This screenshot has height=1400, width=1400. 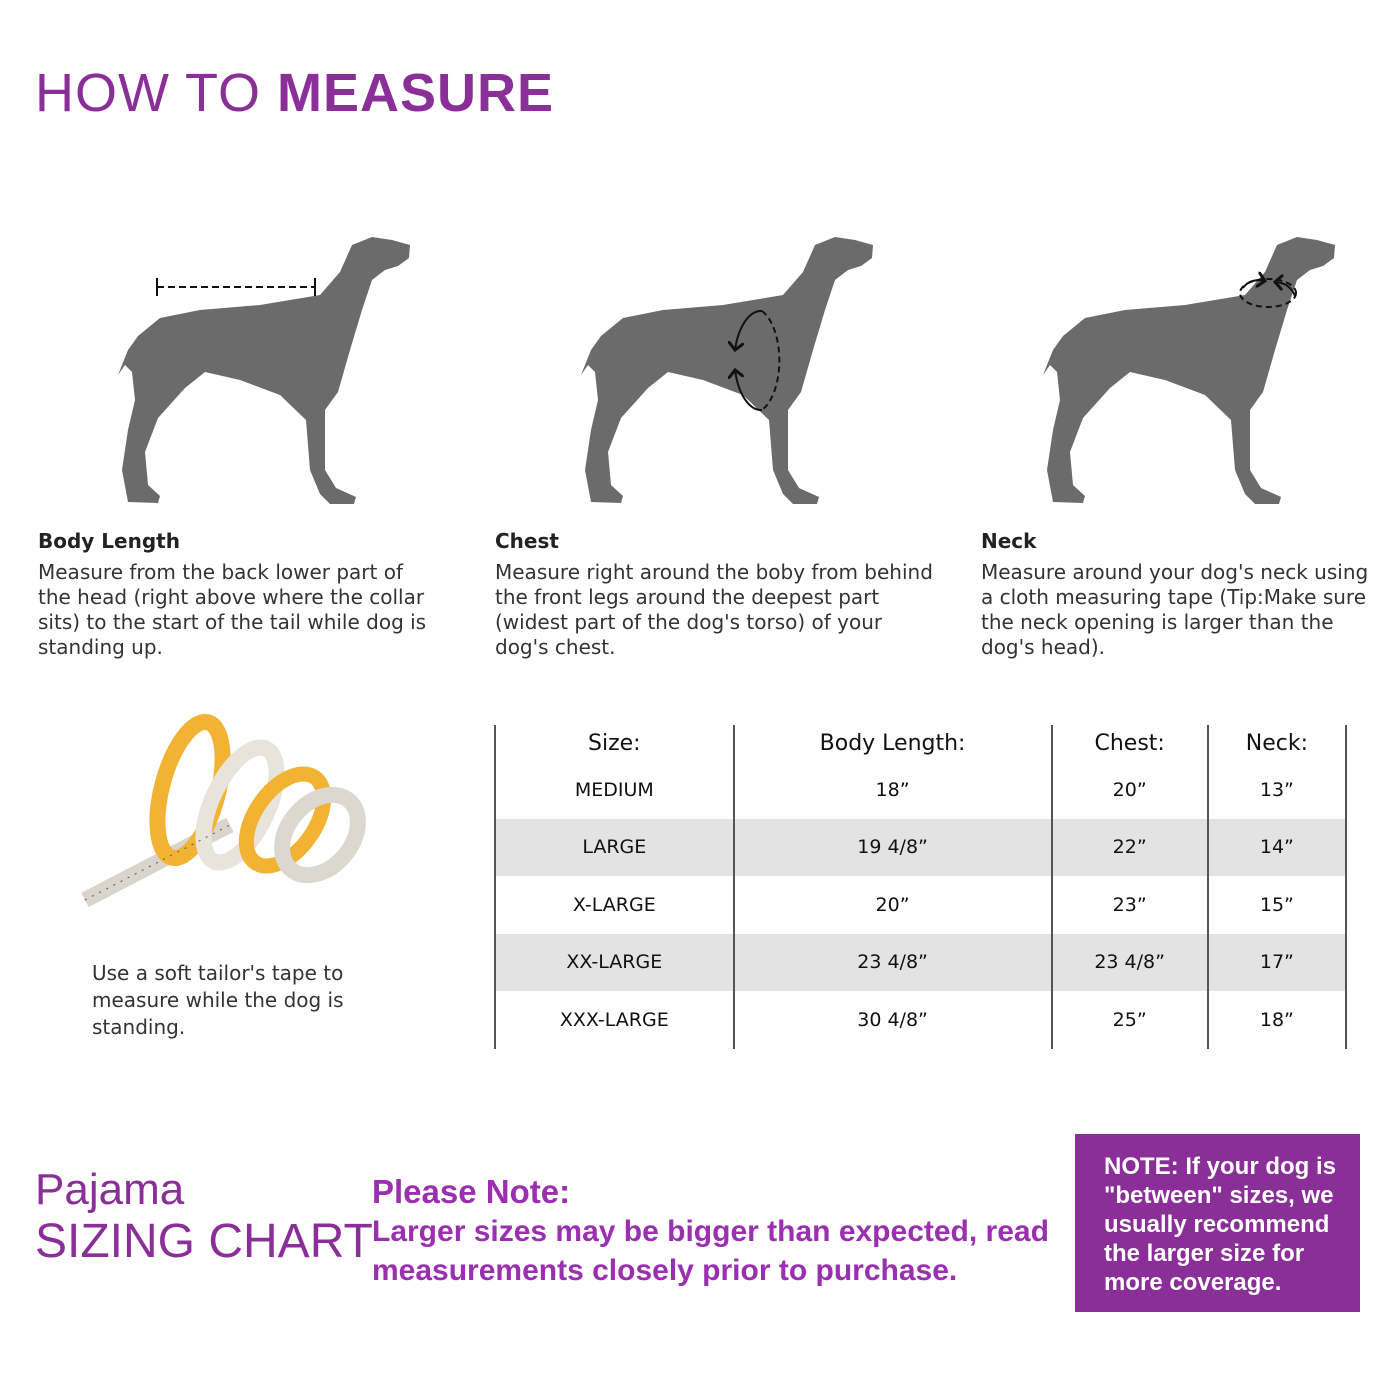 I want to click on cell-neck: 13”, so click(x=1277, y=790).